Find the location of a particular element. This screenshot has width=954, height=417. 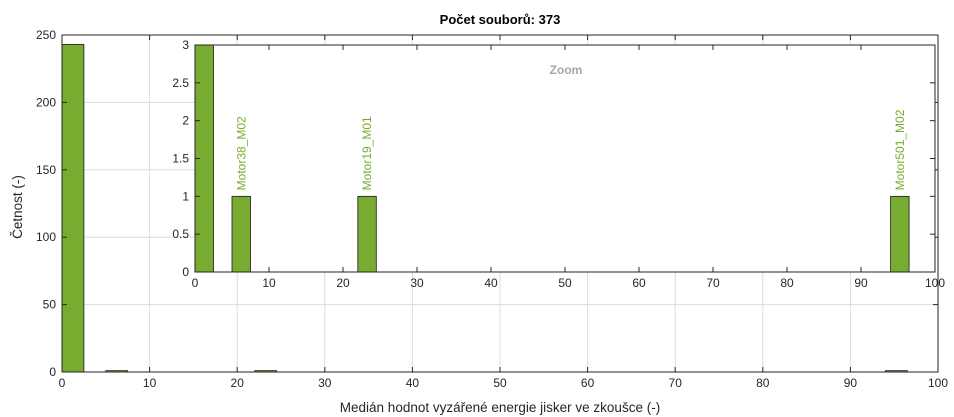

y-tick-label: 2.5 is located at coordinates (180, 83).